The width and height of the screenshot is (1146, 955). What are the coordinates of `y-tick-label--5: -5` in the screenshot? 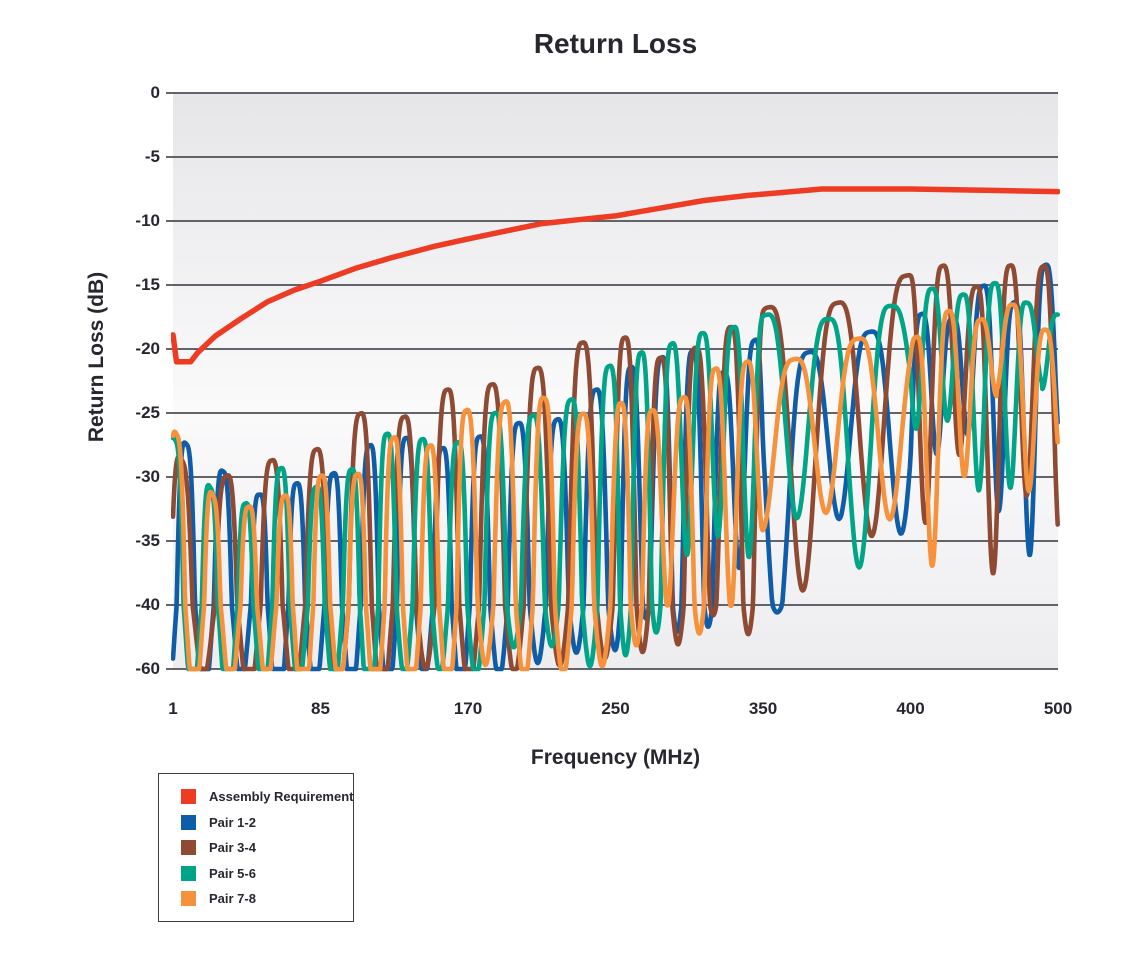 It's located at (152, 156).